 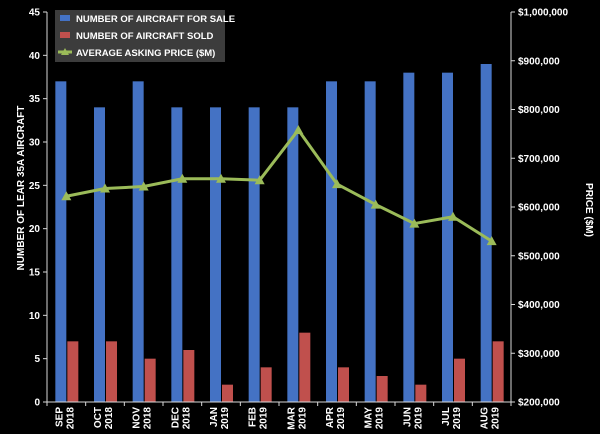 What do you see at coordinates (539, 256) in the screenshot?
I see `y2-tick-label: $500,000` at bounding box center [539, 256].